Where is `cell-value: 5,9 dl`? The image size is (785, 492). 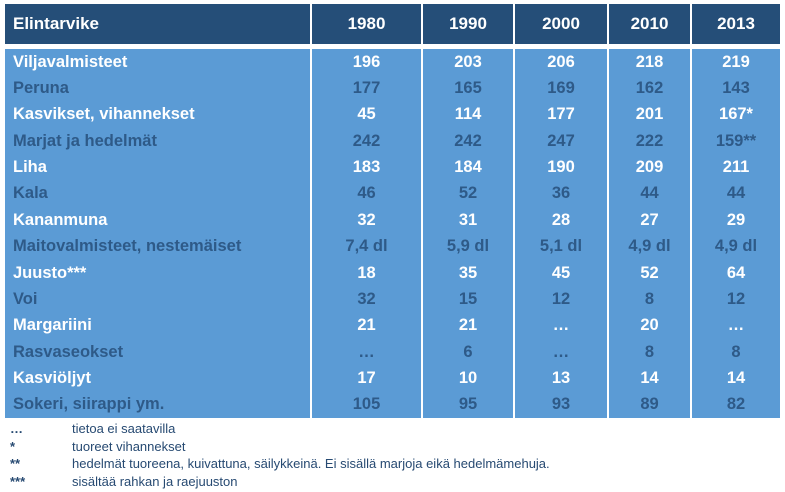 cell-value: 5,9 dl is located at coordinates (468, 246).